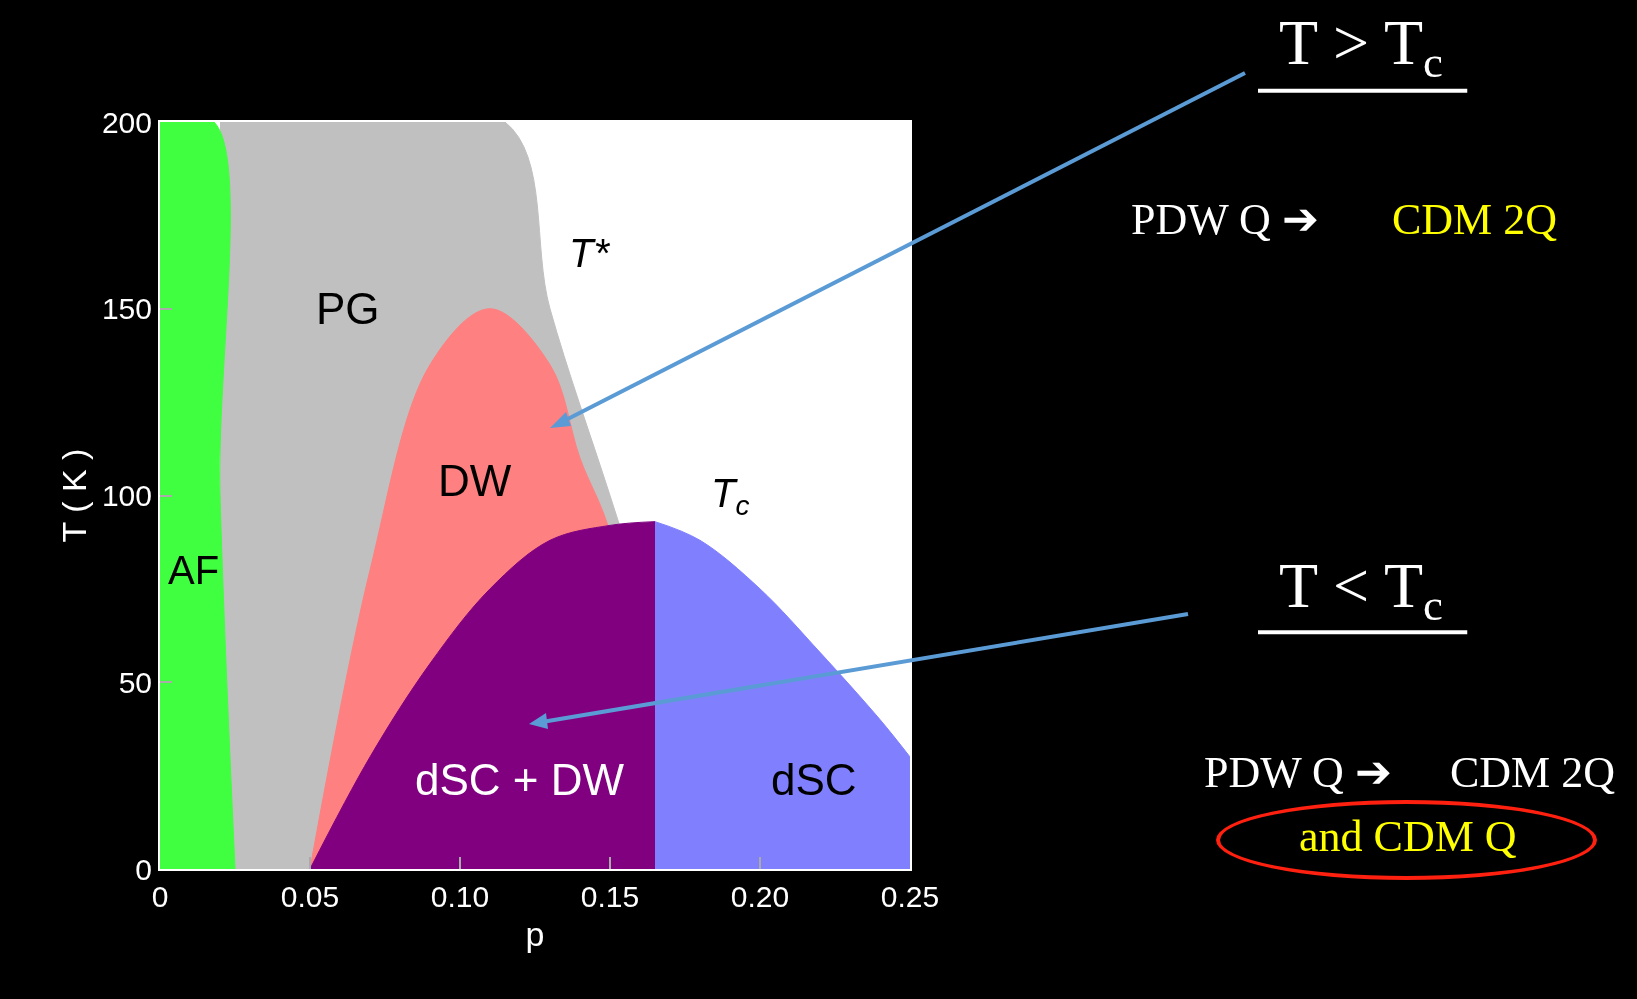 This screenshot has width=1637, height=999. Describe the element at coordinates (610, 896) in the screenshot. I see `x-tick-label: 0.15` at that location.